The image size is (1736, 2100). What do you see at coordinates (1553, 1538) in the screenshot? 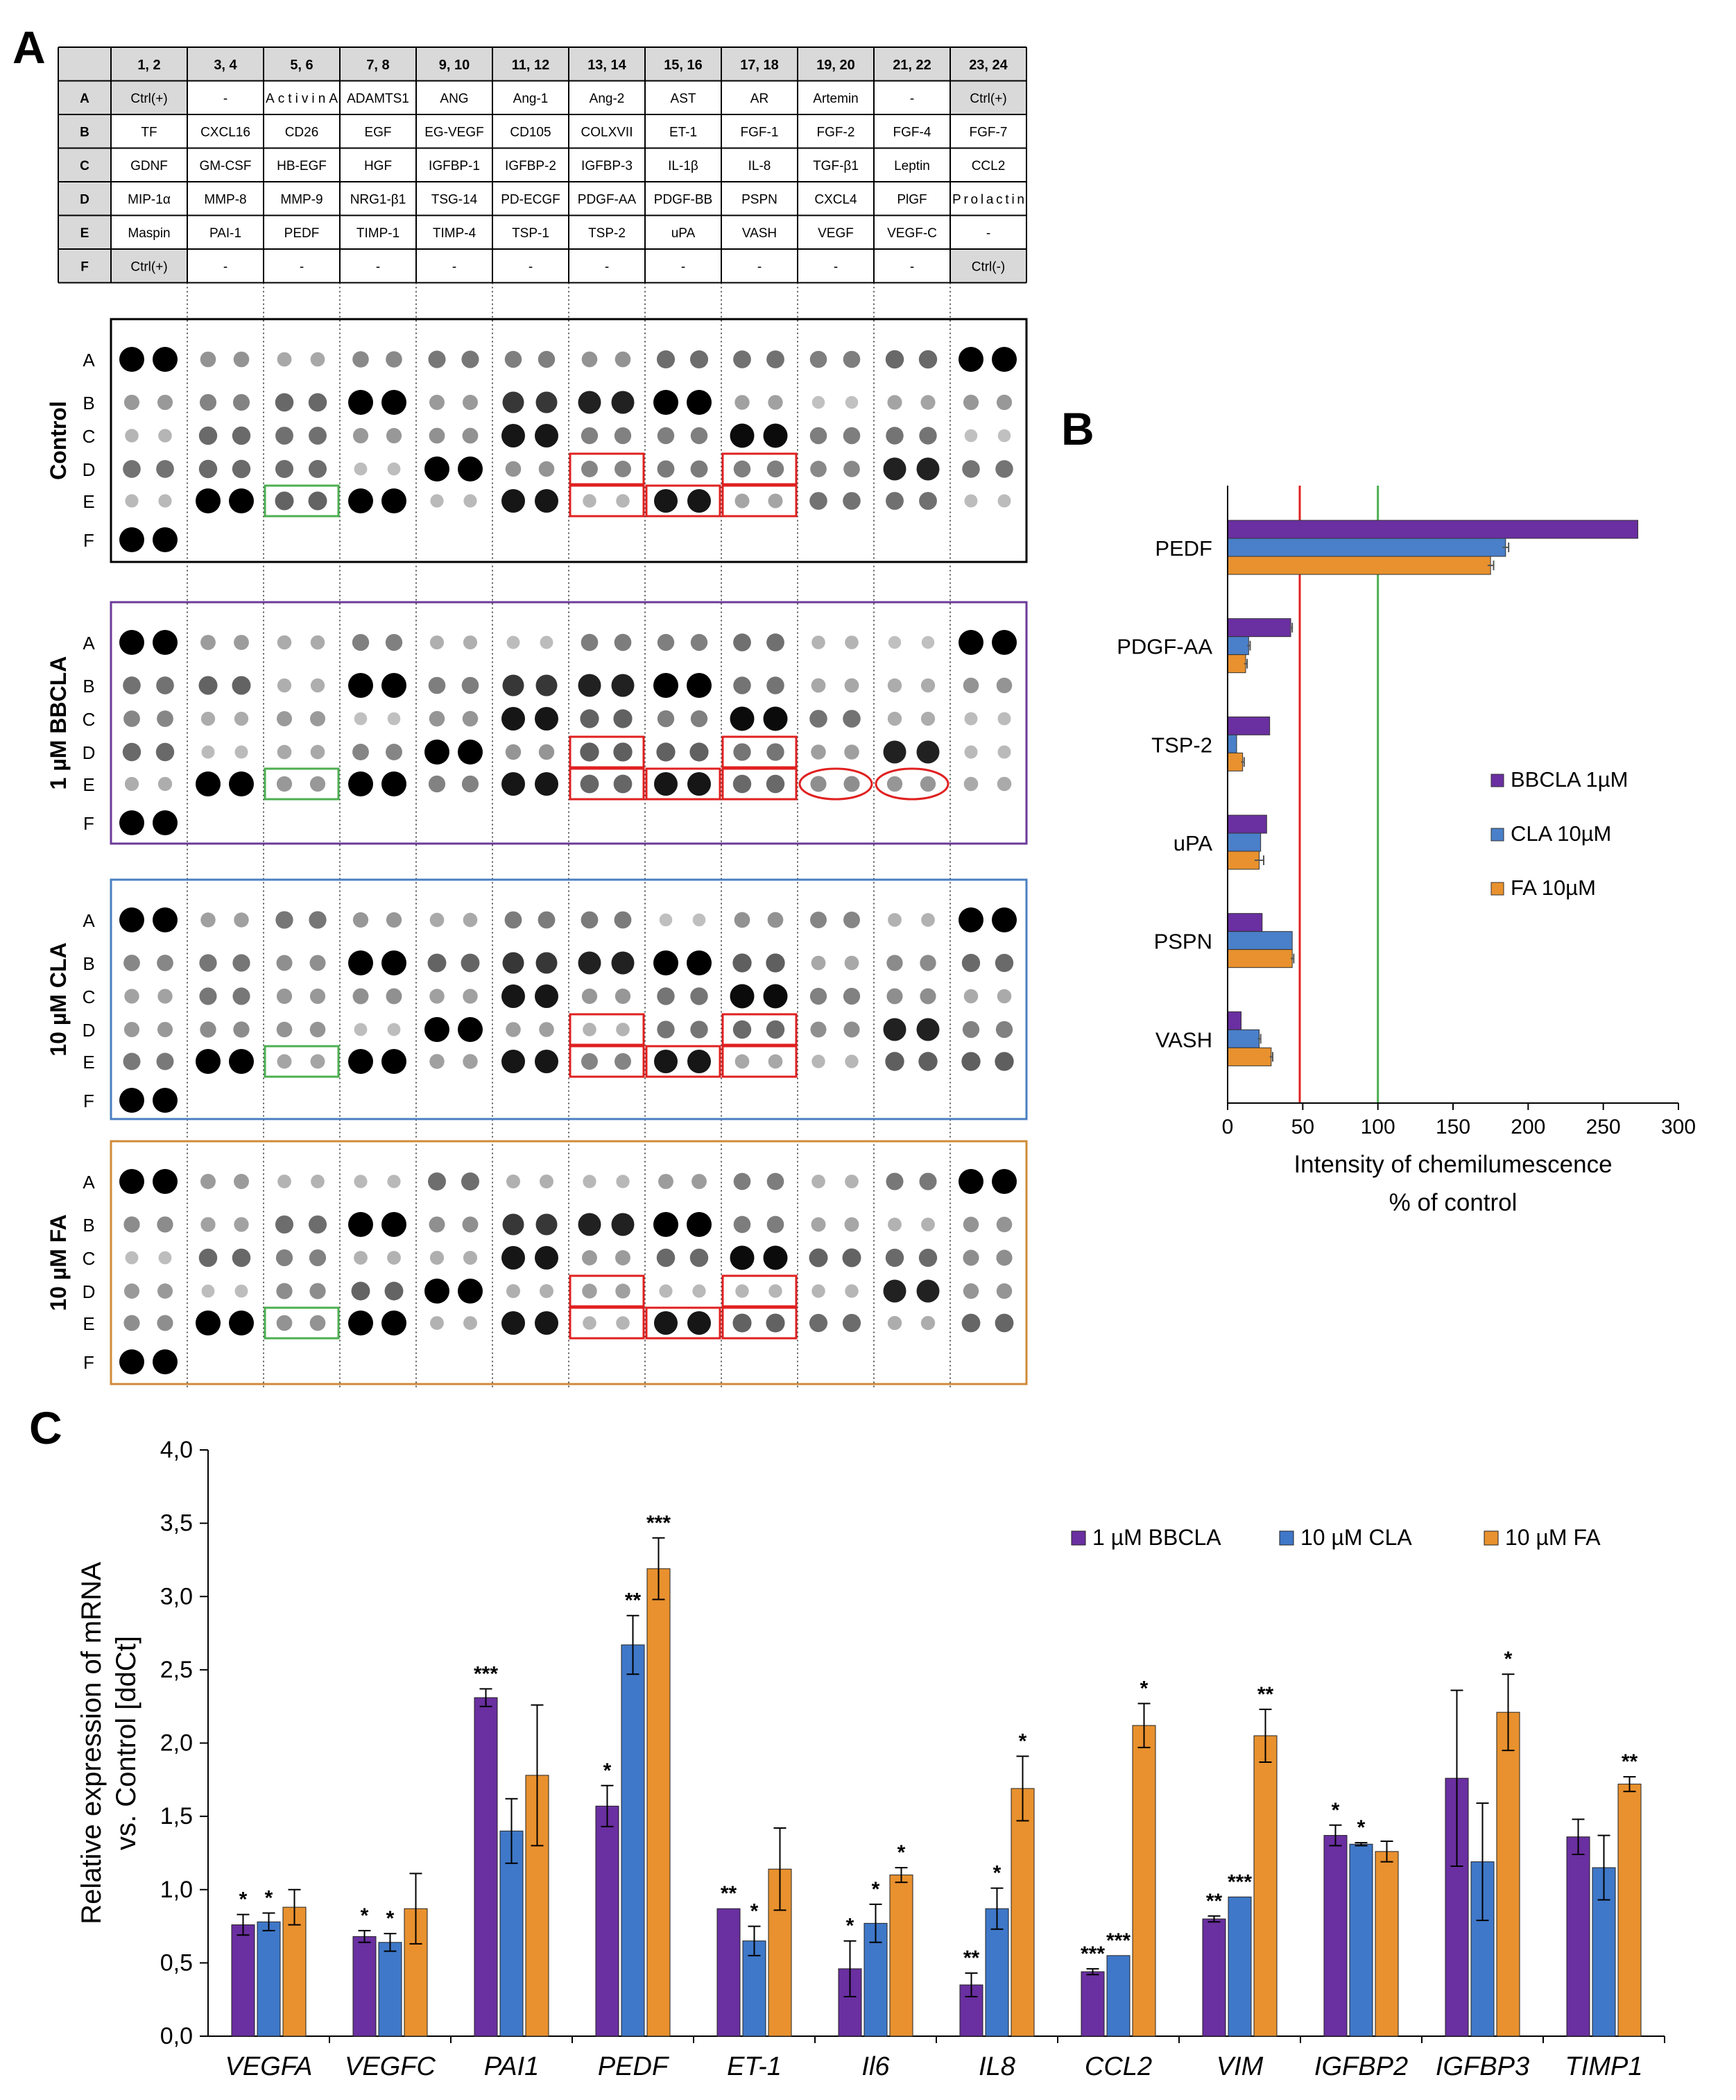
I see `legend-label: 10 µM FA` at bounding box center [1553, 1538].